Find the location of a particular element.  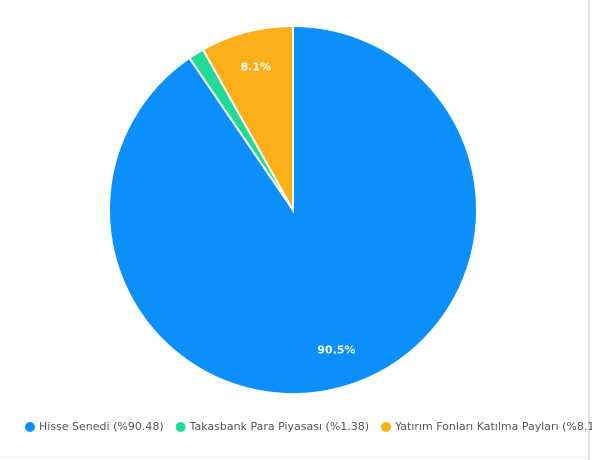

legend-text: Yatırım Fonları Katılma Payları (%8.14) is located at coordinates (493, 426).